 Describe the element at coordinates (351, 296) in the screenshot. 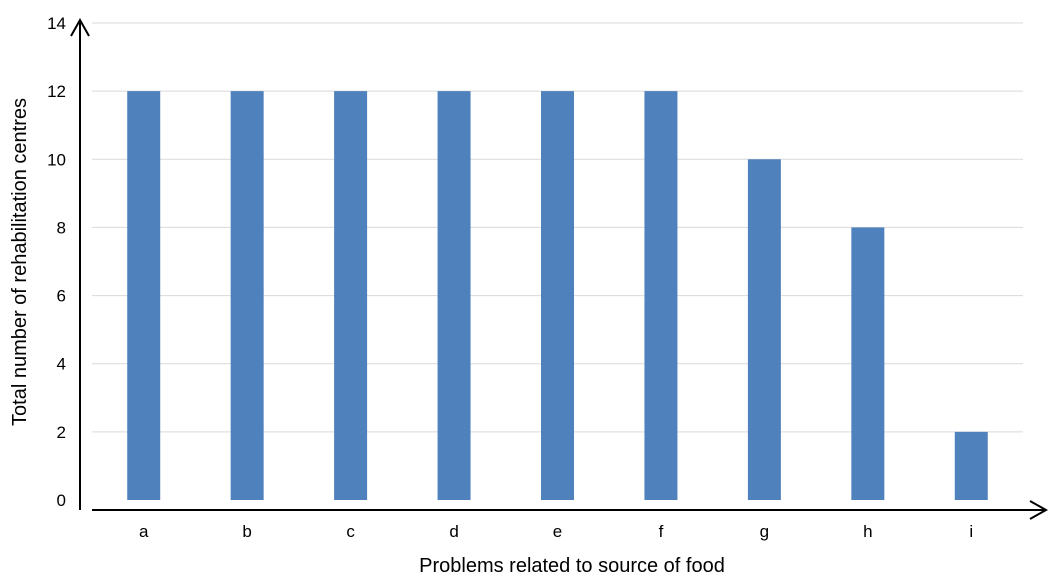

I see `bar-c` at that location.